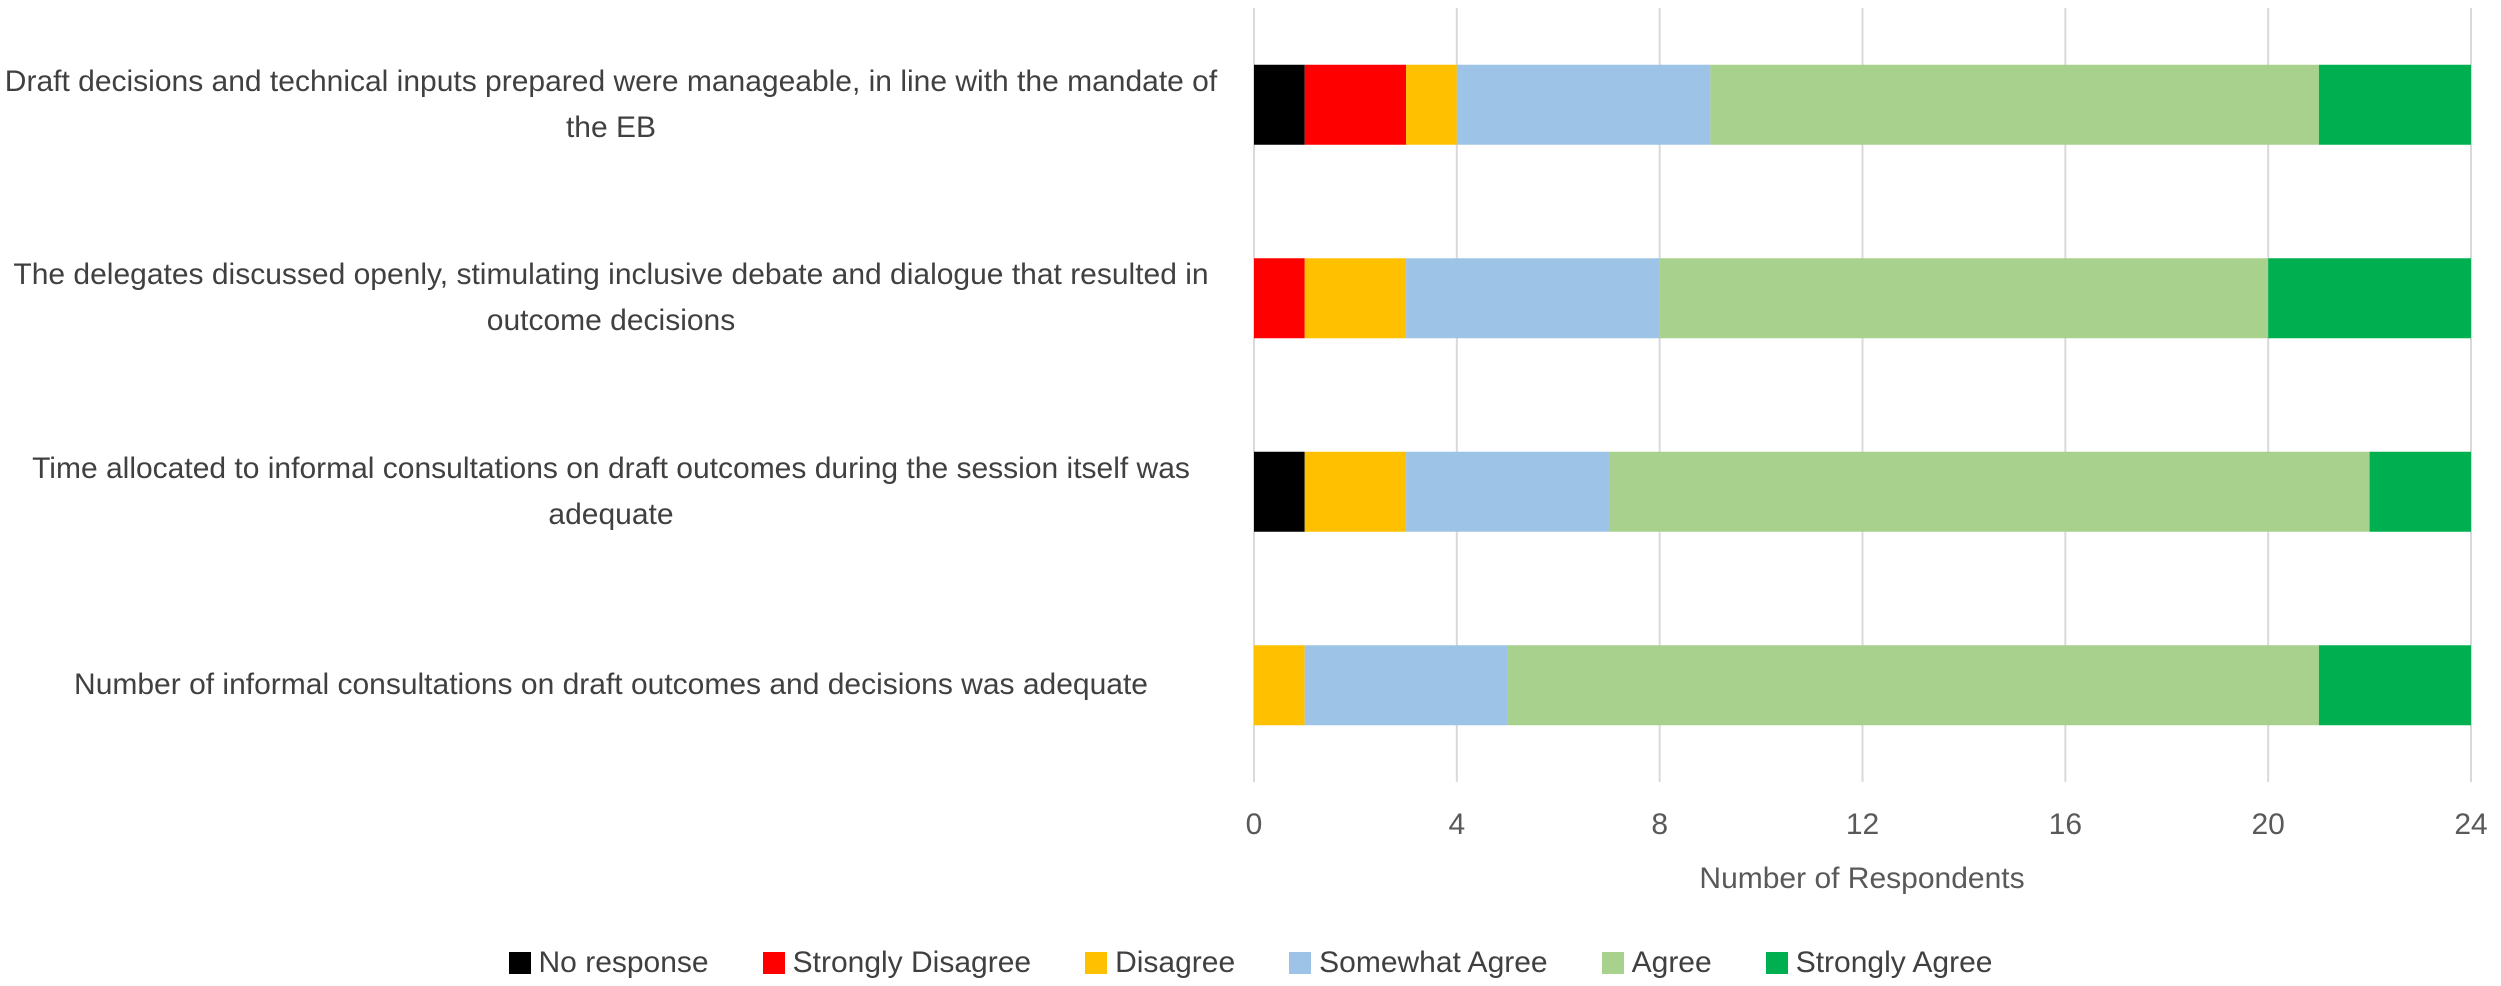 This screenshot has width=2501, height=986. What do you see at coordinates (623, 962) in the screenshot?
I see `legend-label: No response` at bounding box center [623, 962].